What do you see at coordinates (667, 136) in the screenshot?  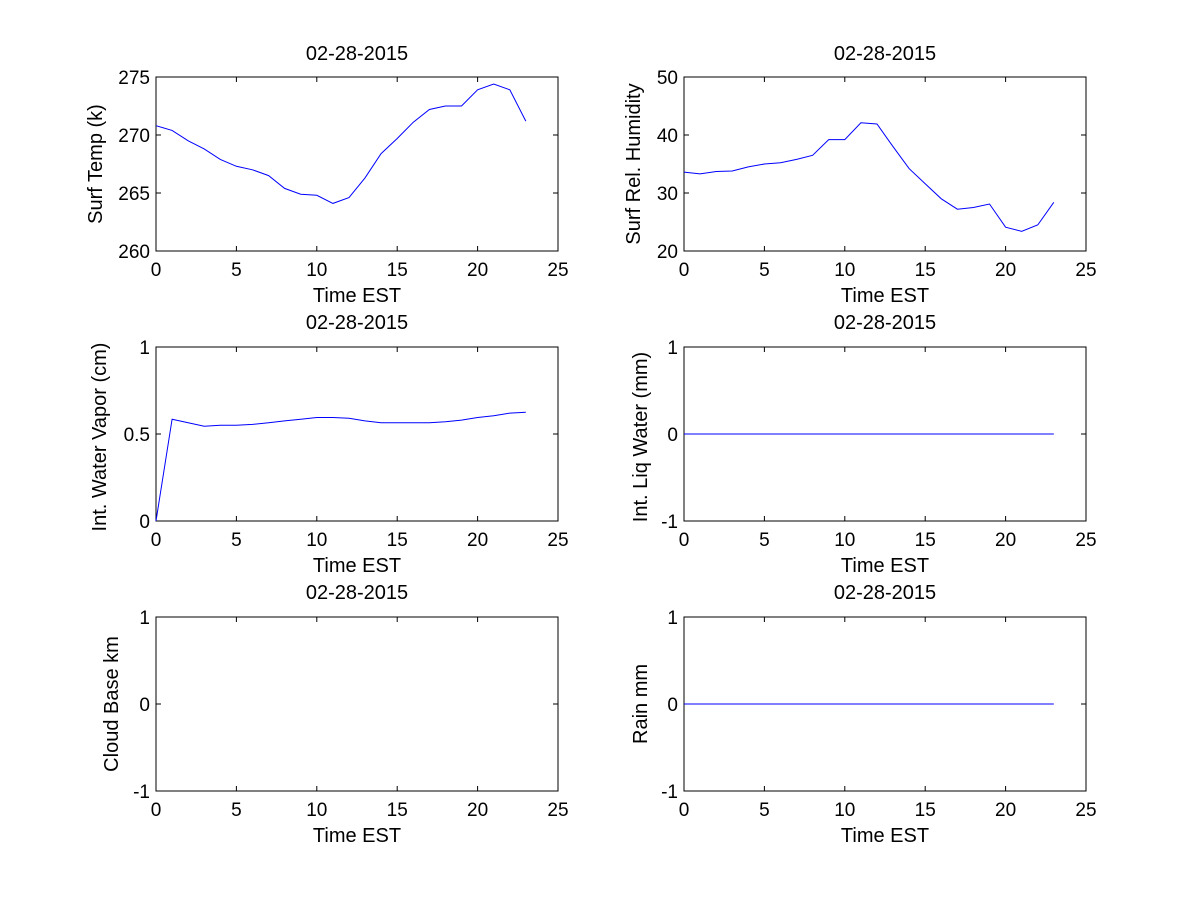 I see `y-tick-label: 40` at bounding box center [667, 136].